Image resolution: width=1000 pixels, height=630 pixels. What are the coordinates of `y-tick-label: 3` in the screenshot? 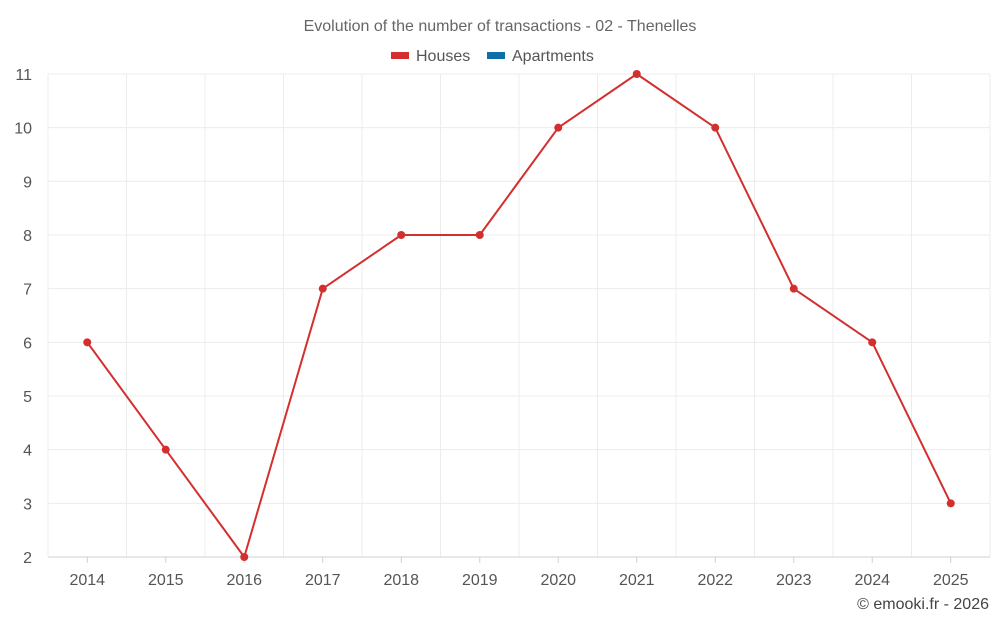 It's located at (27, 504).